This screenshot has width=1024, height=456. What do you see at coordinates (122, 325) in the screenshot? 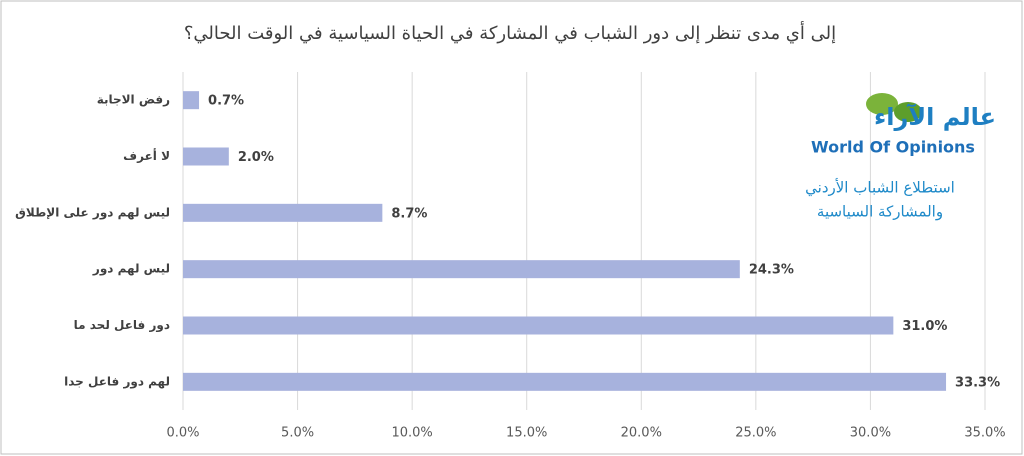
I see `y-tick-label: دور فاعل لحد ما` at bounding box center [122, 325].